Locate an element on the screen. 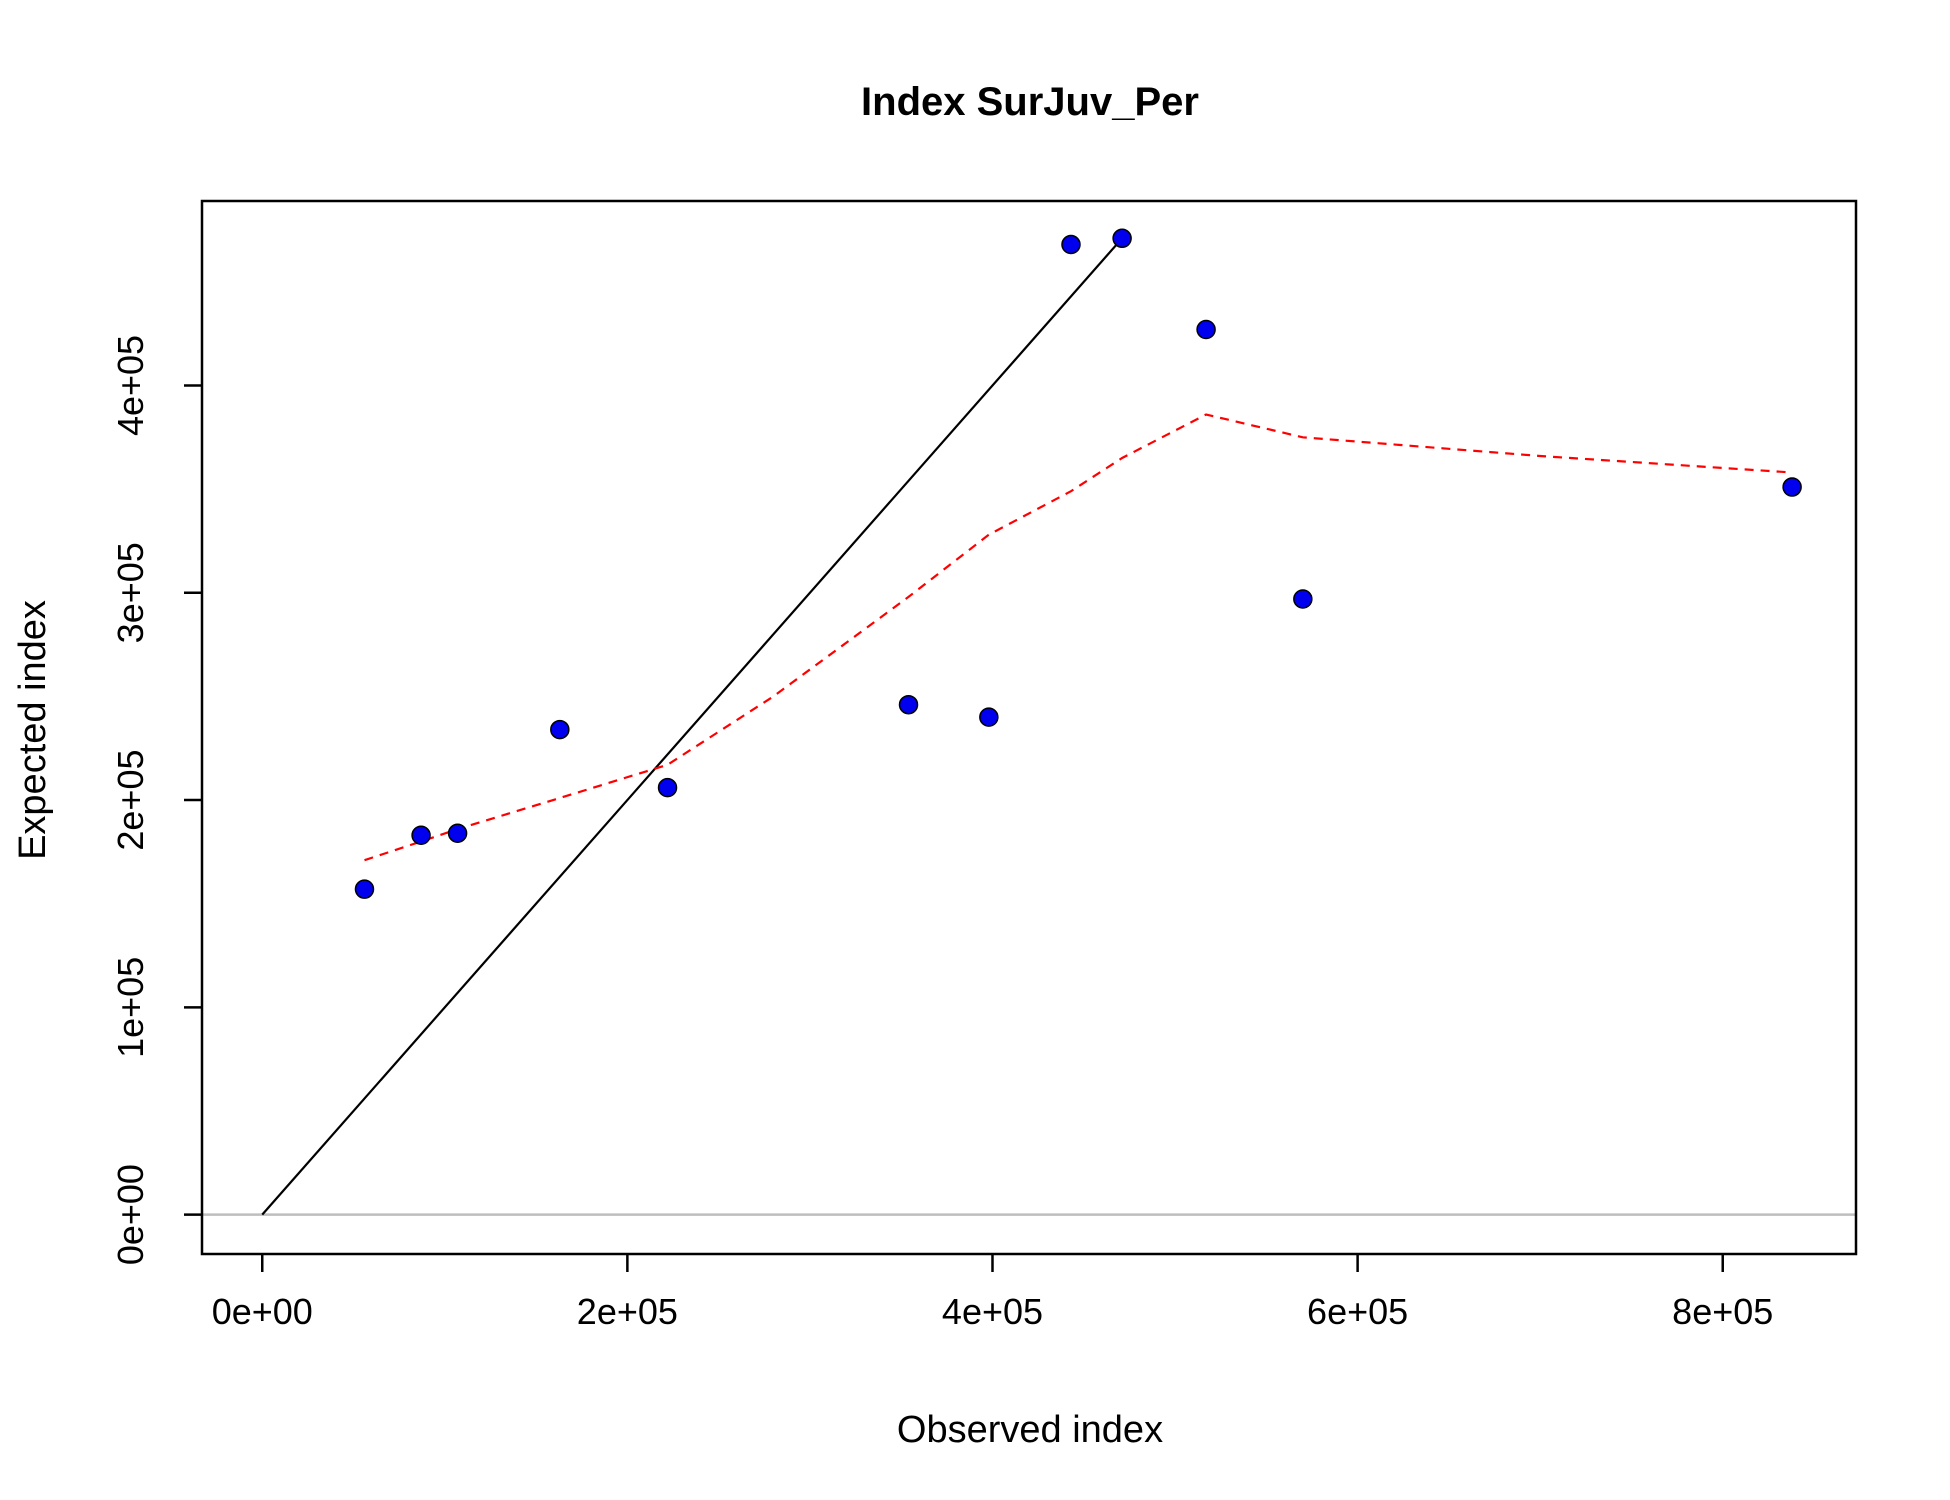 The width and height of the screenshot is (1950, 1500). x-tick-label: 2e+05 is located at coordinates (627, 1311).